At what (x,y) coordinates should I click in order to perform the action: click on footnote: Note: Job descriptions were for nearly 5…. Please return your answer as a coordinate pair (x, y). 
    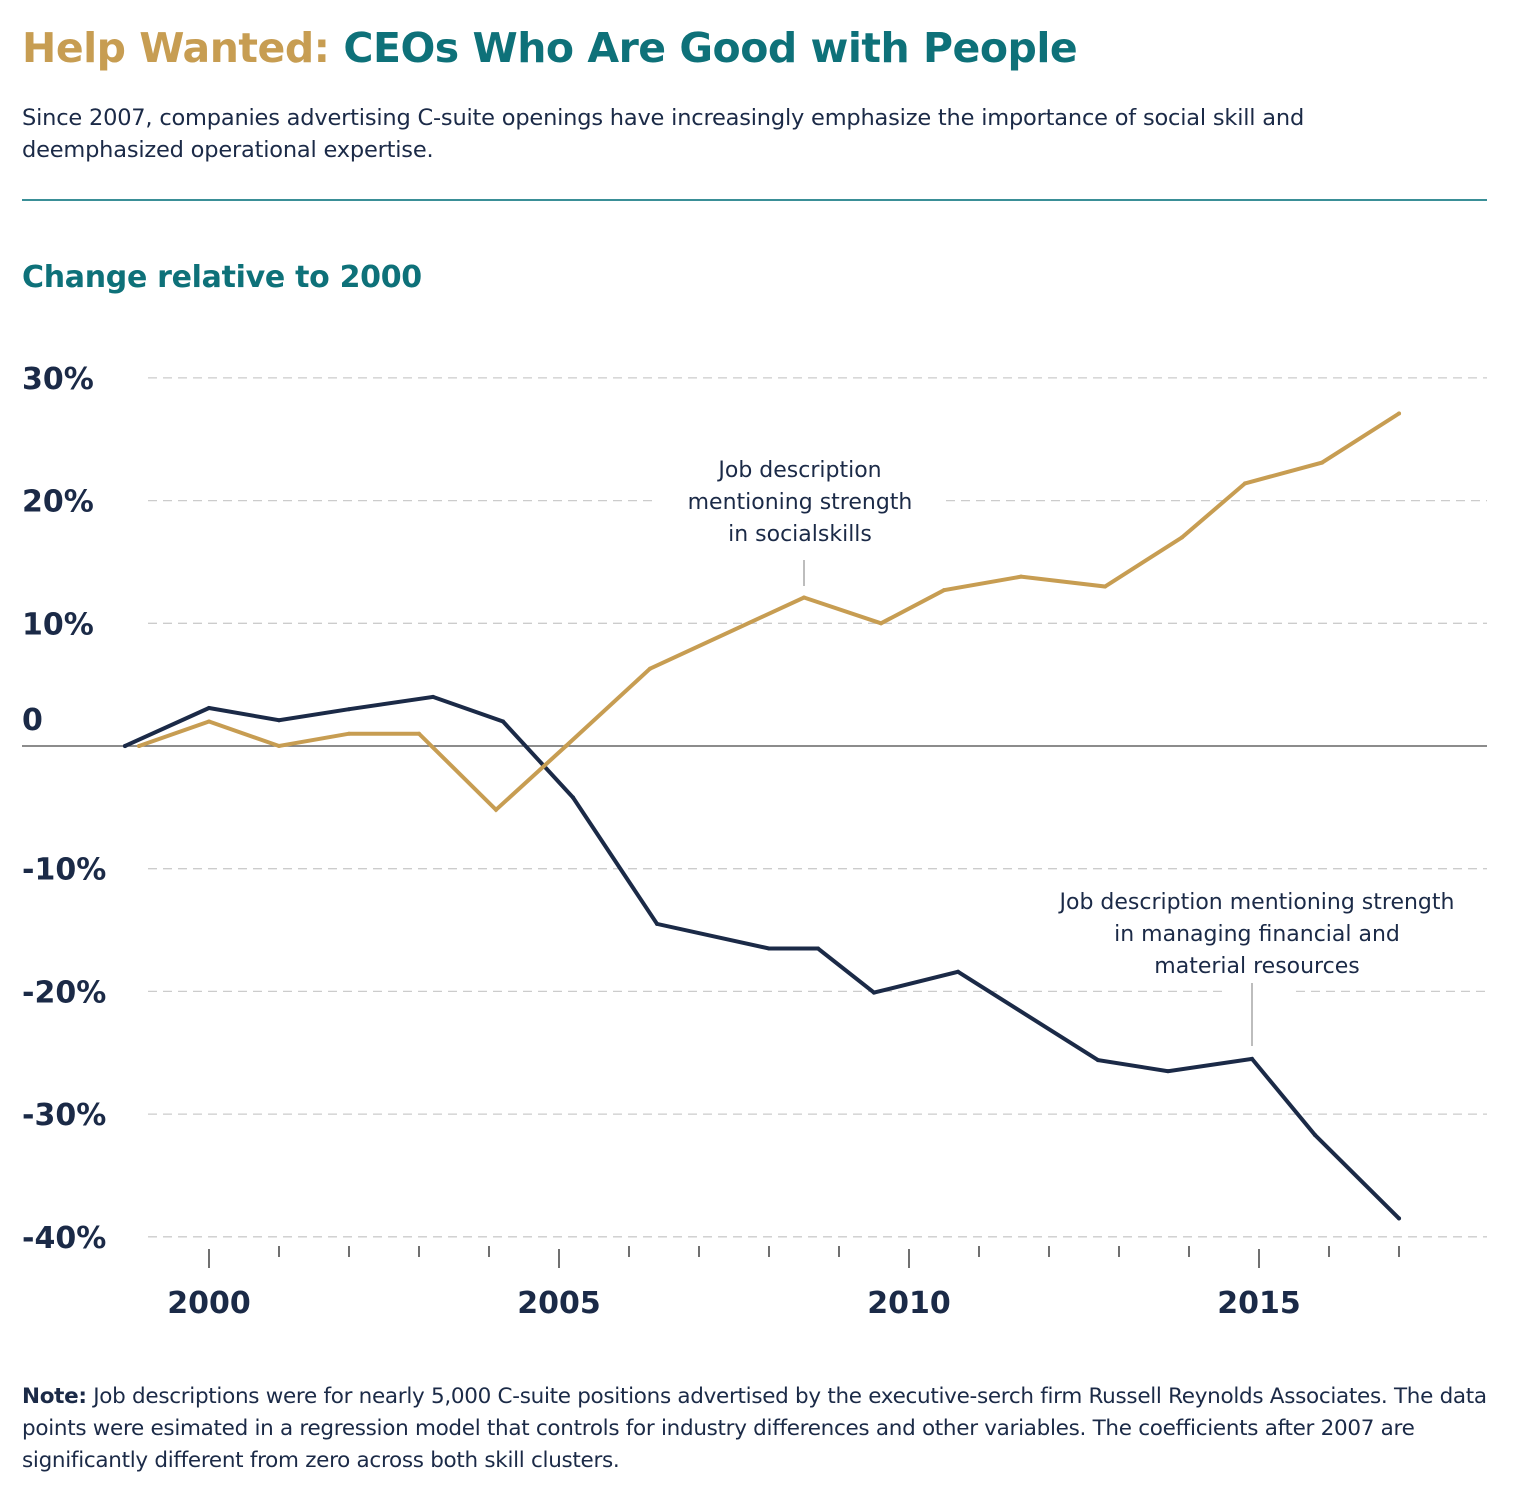
    Looking at the image, I should click on (762, 1429).